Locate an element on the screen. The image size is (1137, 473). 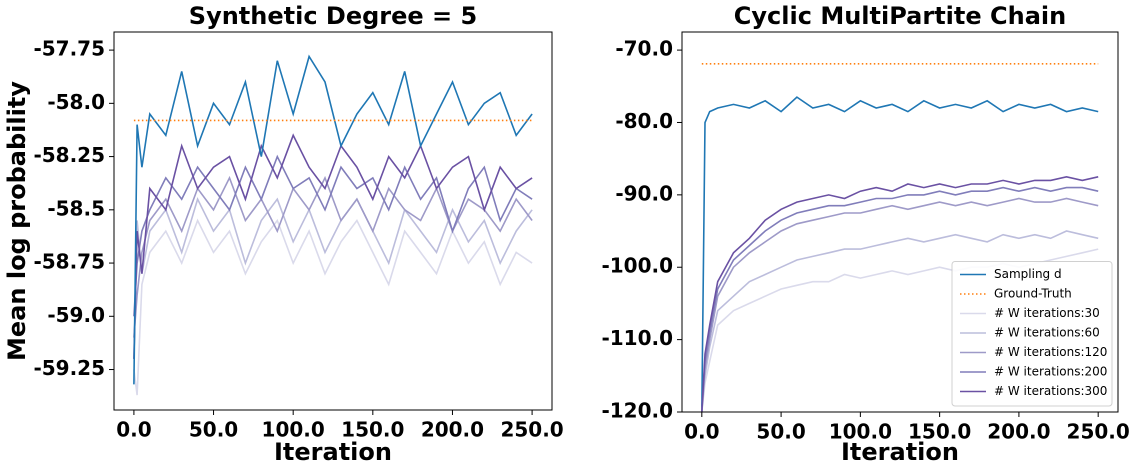
y-tick-label: -58.5 is located at coordinates (76, 208).